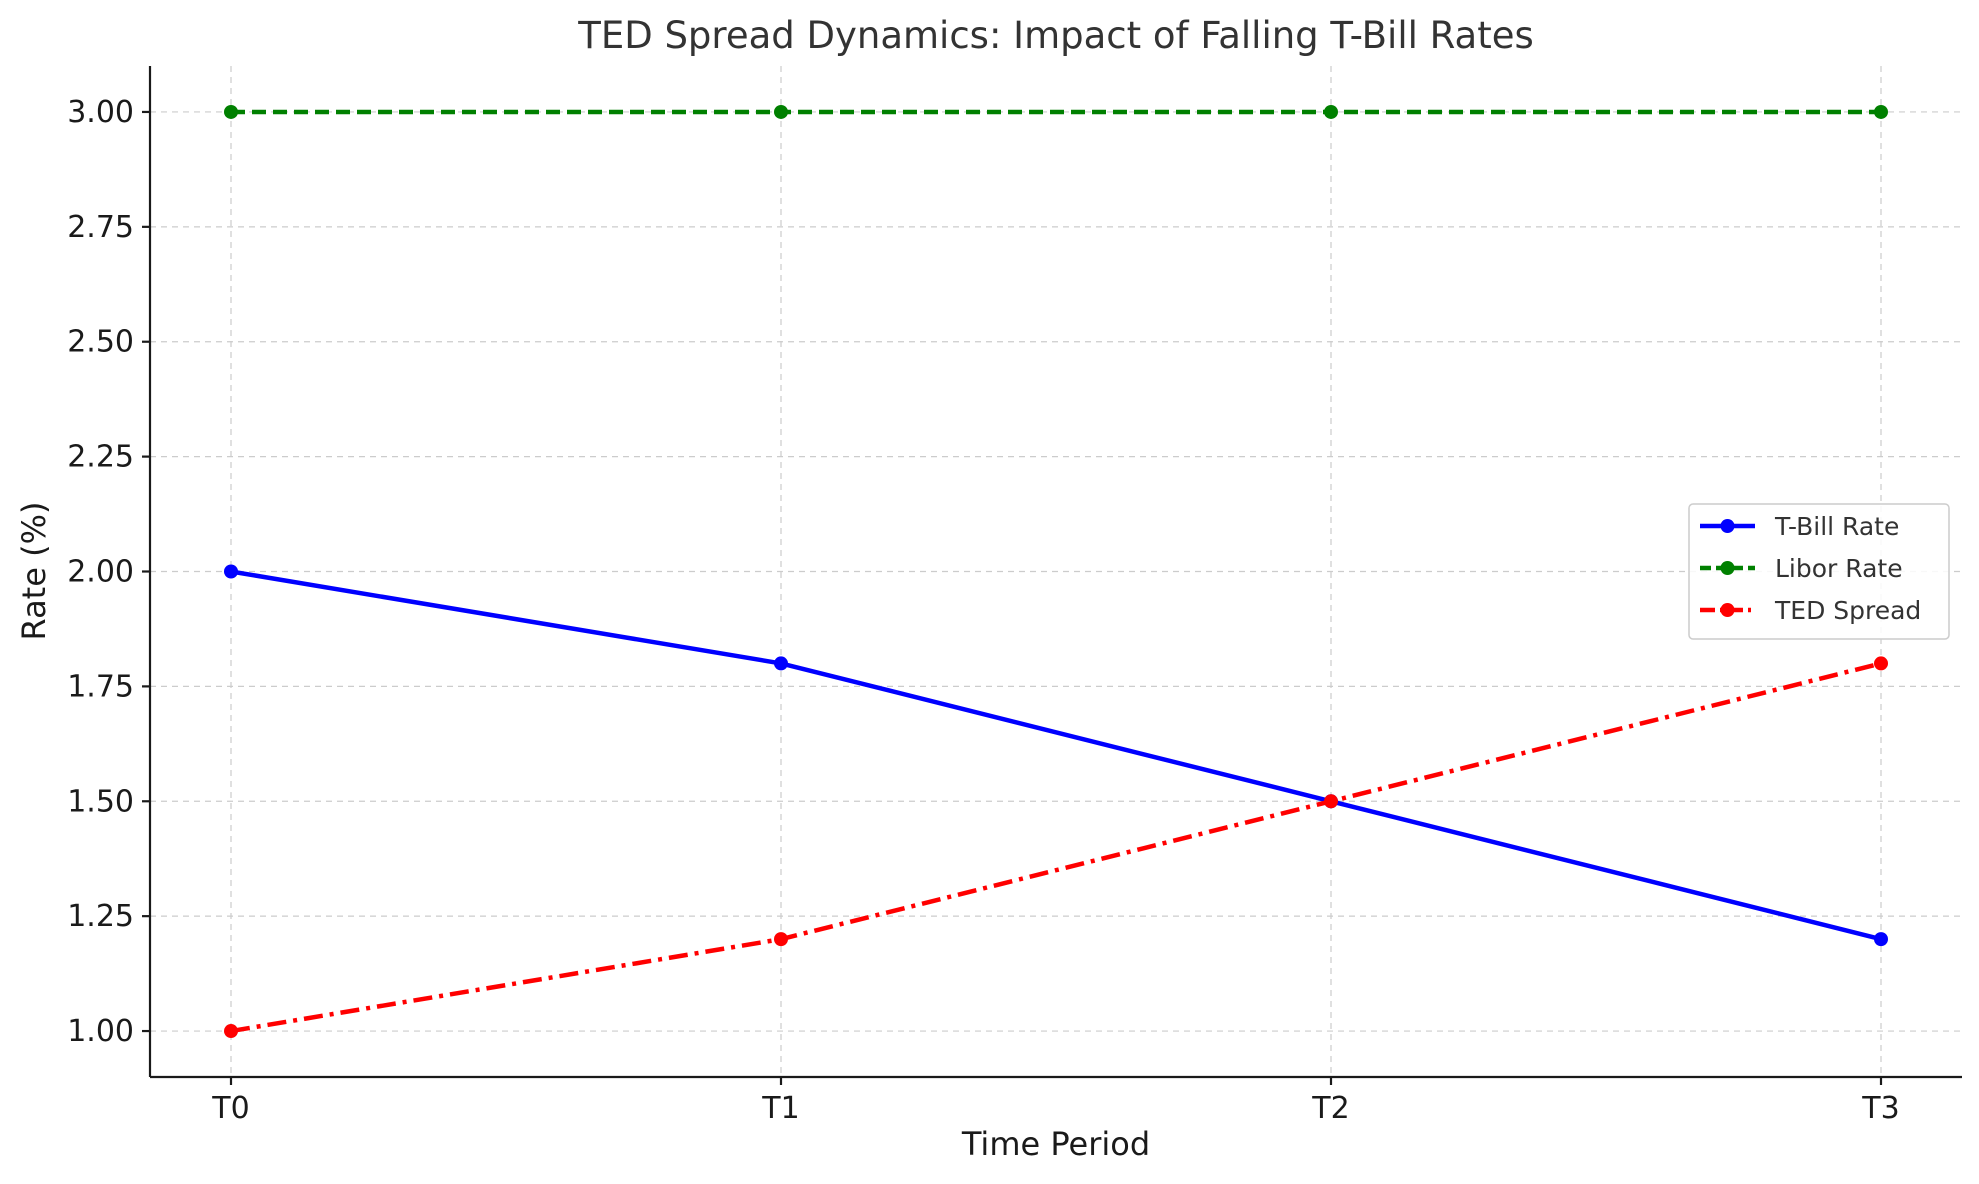  Describe the element at coordinates (1836, 526) in the screenshot. I see `legend-label: T-Bill Rate` at that location.